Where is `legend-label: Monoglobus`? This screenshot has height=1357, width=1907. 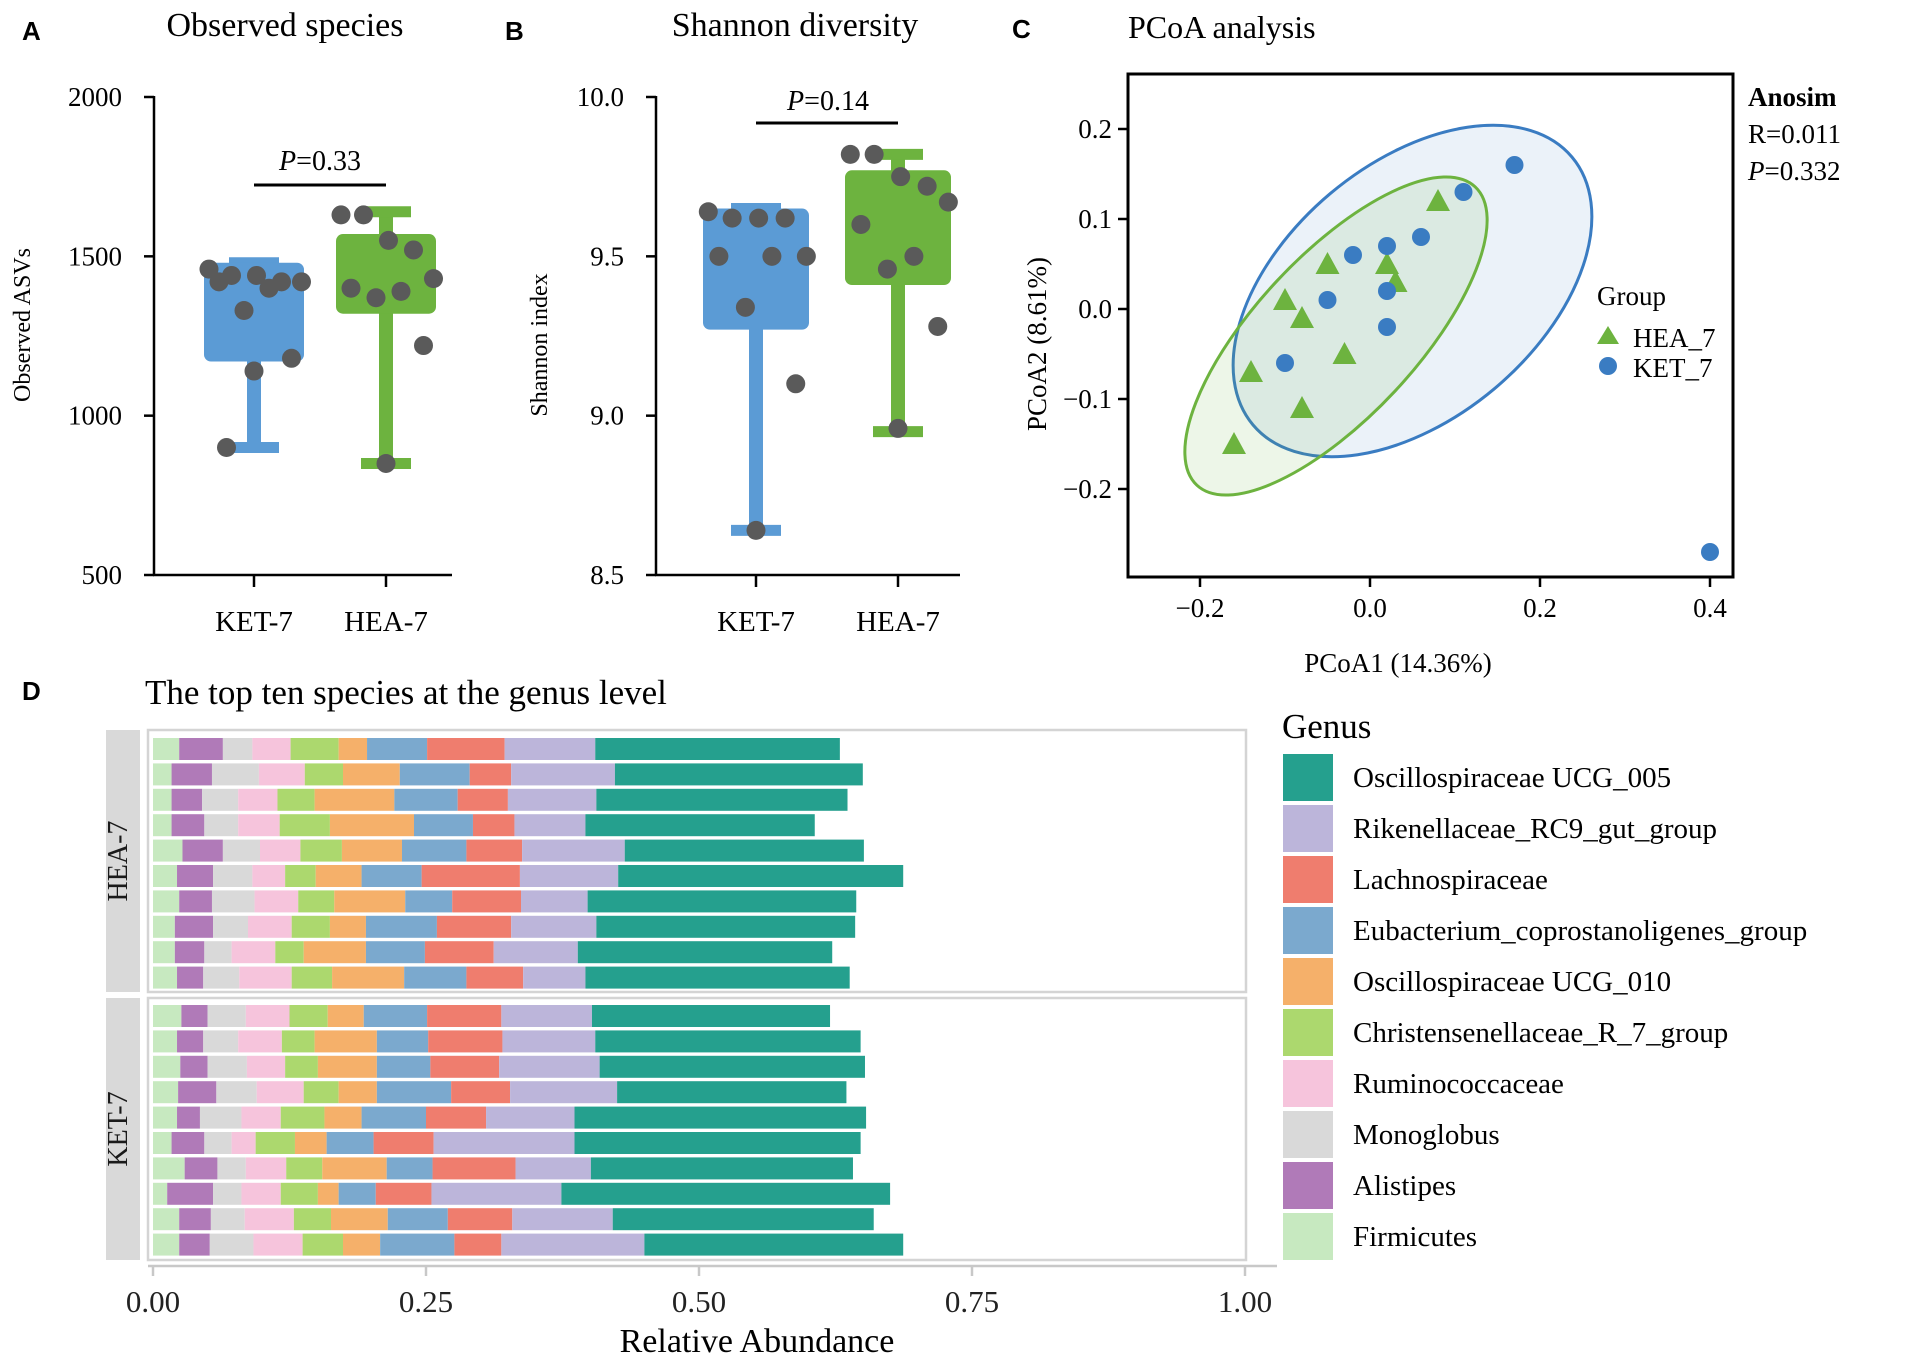
legend-label: Monoglobus is located at coordinates (1426, 1135).